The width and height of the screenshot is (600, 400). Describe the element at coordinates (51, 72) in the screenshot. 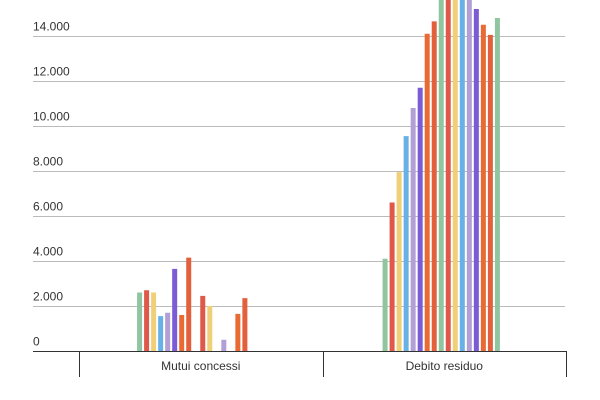

I see `y-tick-label: 12.000` at that location.